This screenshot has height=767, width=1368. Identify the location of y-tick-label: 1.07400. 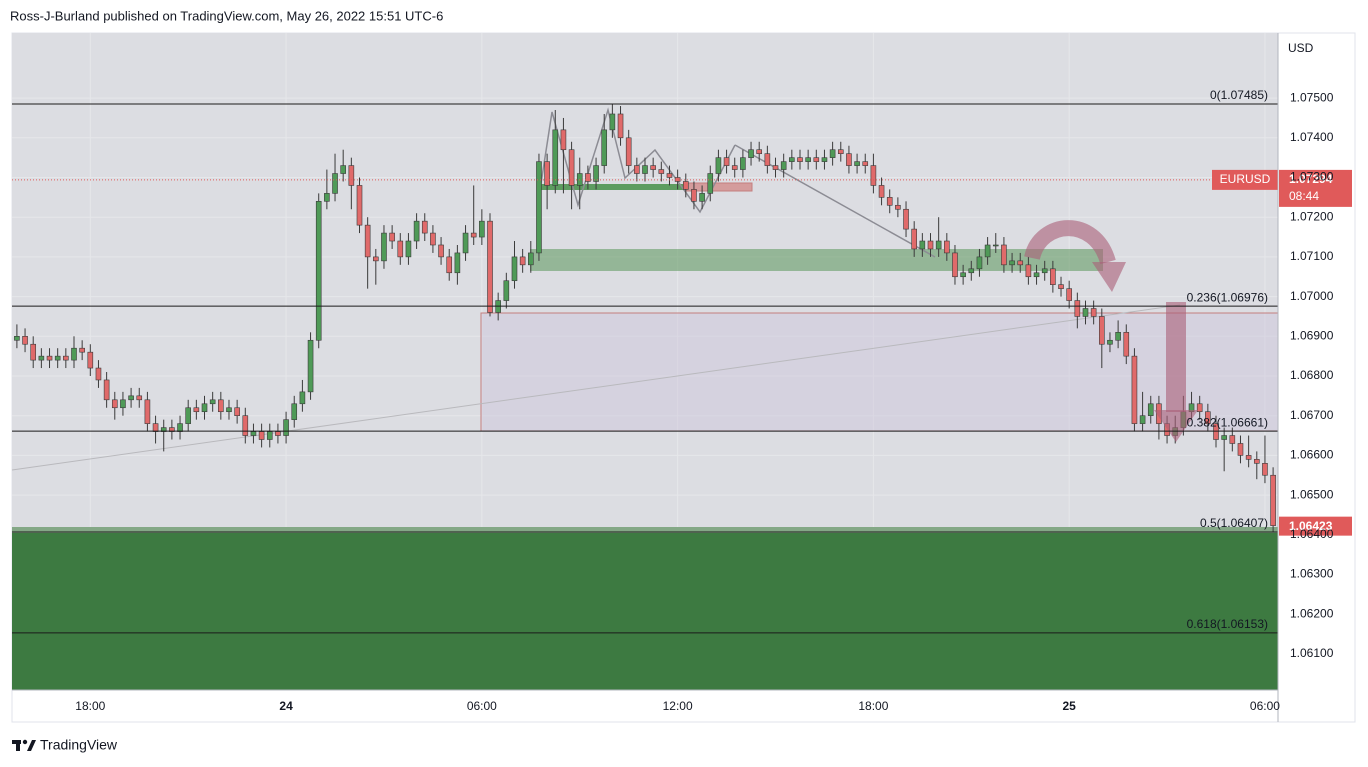
(1312, 137).